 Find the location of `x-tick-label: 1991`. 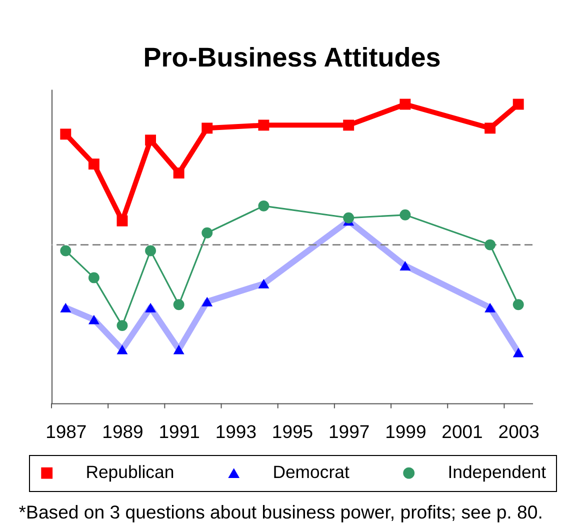

x-tick-label: 1991 is located at coordinates (179, 431).